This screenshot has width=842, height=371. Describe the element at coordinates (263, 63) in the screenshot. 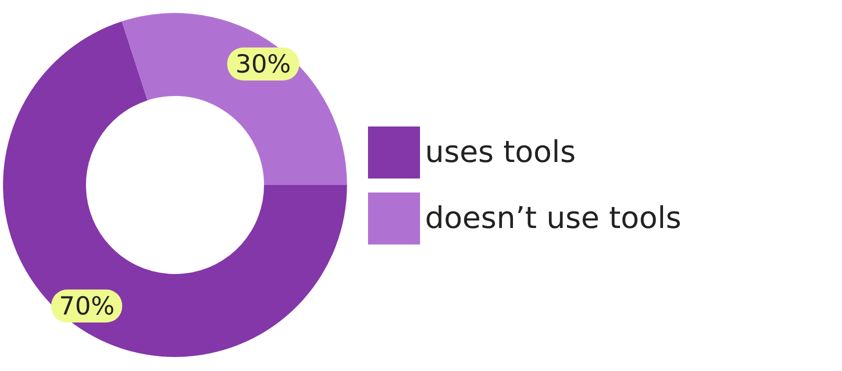

I see `data-label: 30%` at that location.